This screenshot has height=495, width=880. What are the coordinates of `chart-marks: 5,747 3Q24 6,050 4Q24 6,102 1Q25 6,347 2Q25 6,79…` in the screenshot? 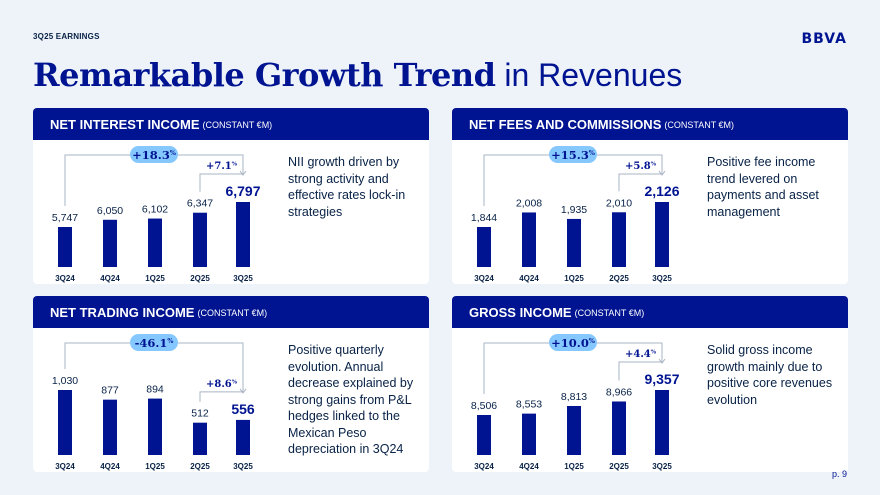 It's located at (156, 233).